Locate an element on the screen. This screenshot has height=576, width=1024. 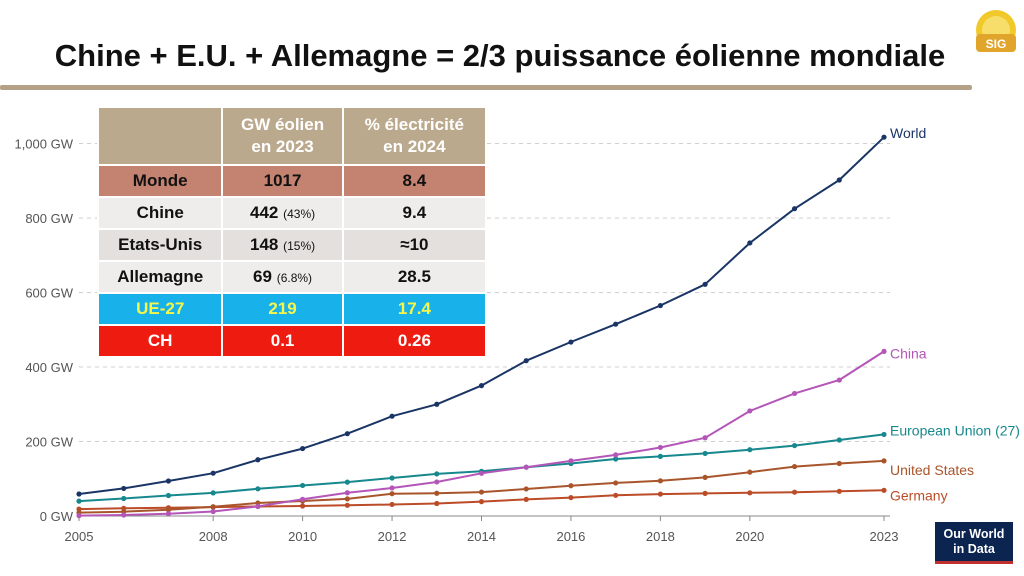
table-row: UE-27 219 17.4 is located at coordinates (292, 309).